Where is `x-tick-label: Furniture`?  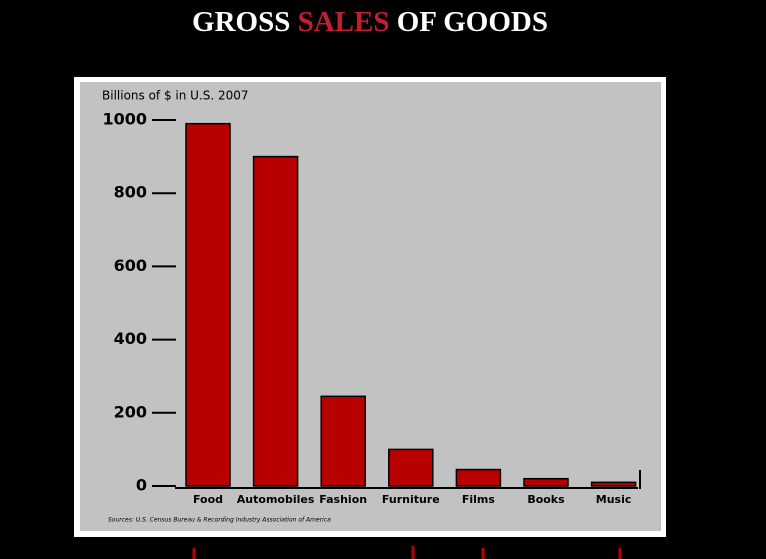
x-tick-label: Furniture is located at coordinates (411, 499).